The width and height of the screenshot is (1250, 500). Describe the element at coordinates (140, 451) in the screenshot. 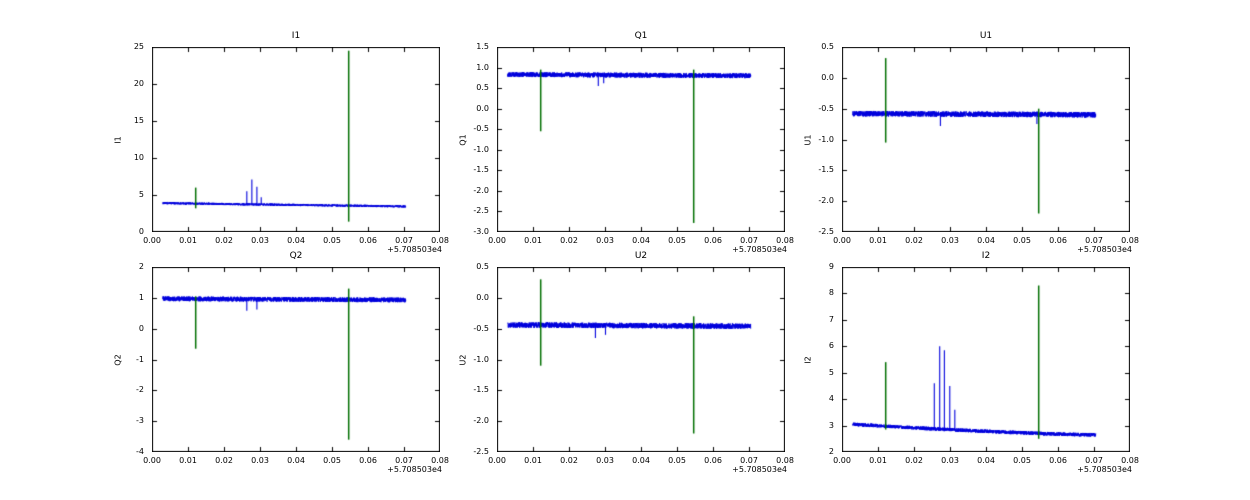

I see `y-tick-label: -4` at that location.